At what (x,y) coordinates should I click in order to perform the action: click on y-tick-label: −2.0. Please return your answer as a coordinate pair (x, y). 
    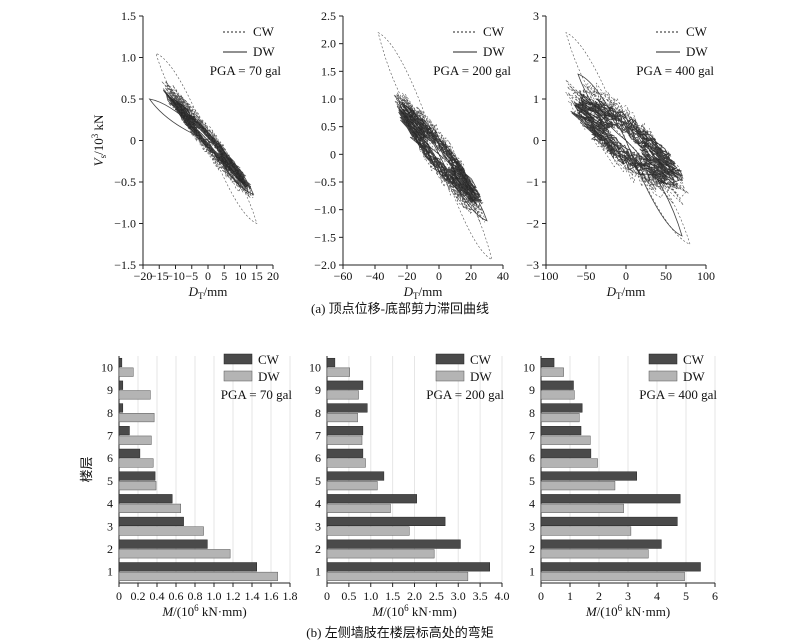
    Looking at the image, I should click on (325, 265).